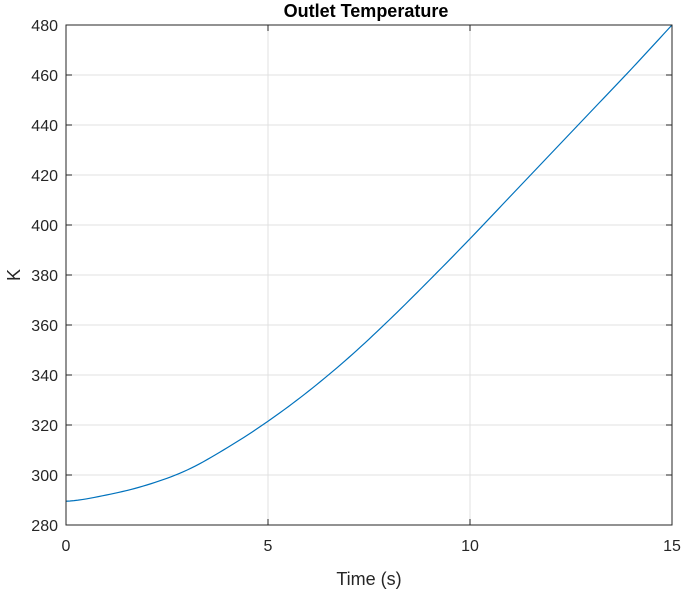 The height and width of the screenshot is (589, 685). Describe the element at coordinates (44, 476) in the screenshot. I see `y-tick-label: 300` at that location.